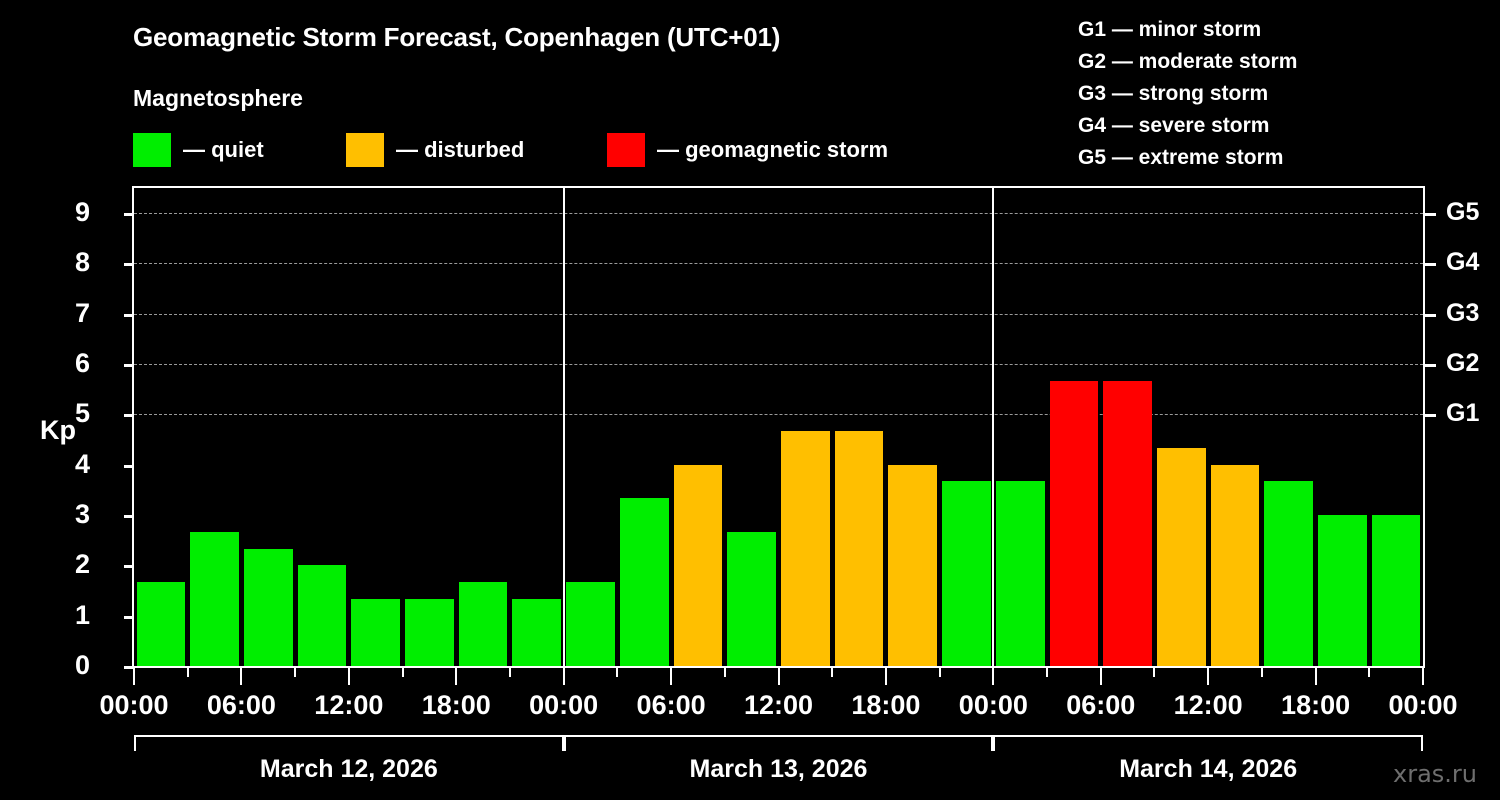  I want to click on g-legend-row-g3: G3 — strong storm, so click(1173, 93).